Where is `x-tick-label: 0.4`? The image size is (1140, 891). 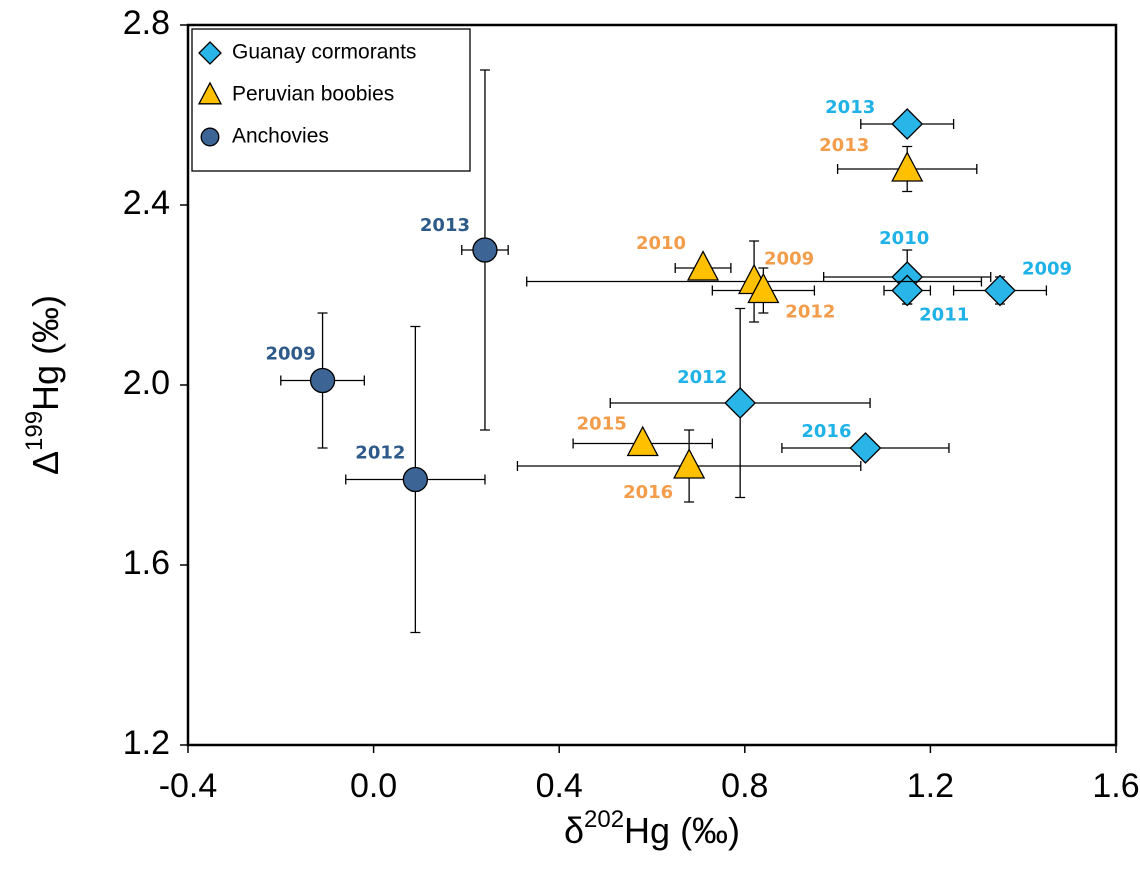 x-tick-label: 0.4 is located at coordinates (559, 786).